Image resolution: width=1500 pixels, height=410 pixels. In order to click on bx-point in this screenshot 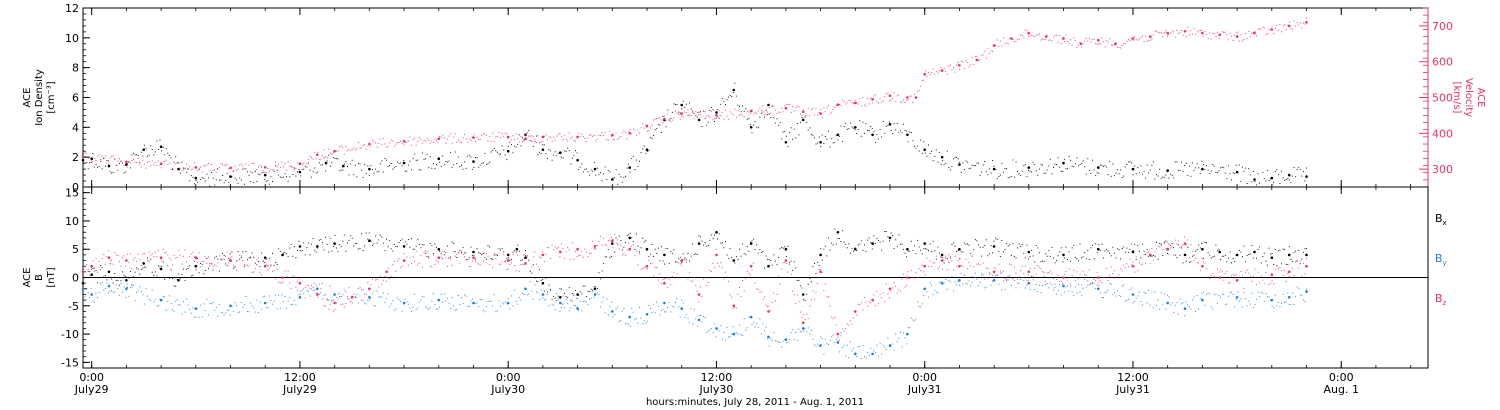, I will do `click(473, 252)`.